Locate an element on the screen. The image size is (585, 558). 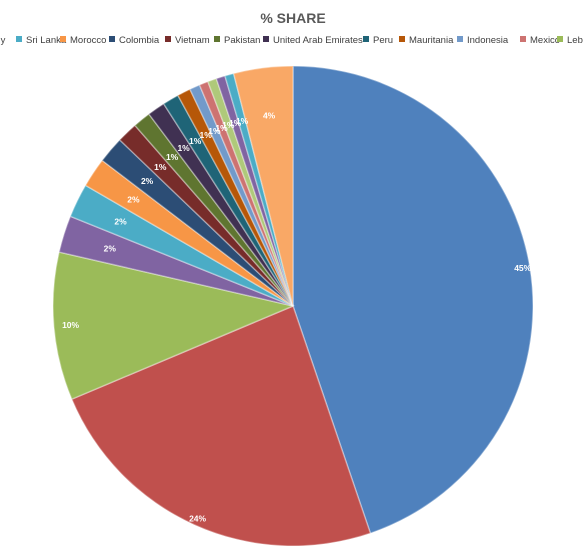
legend-label: Pakistan is located at coordinates (242, 40).